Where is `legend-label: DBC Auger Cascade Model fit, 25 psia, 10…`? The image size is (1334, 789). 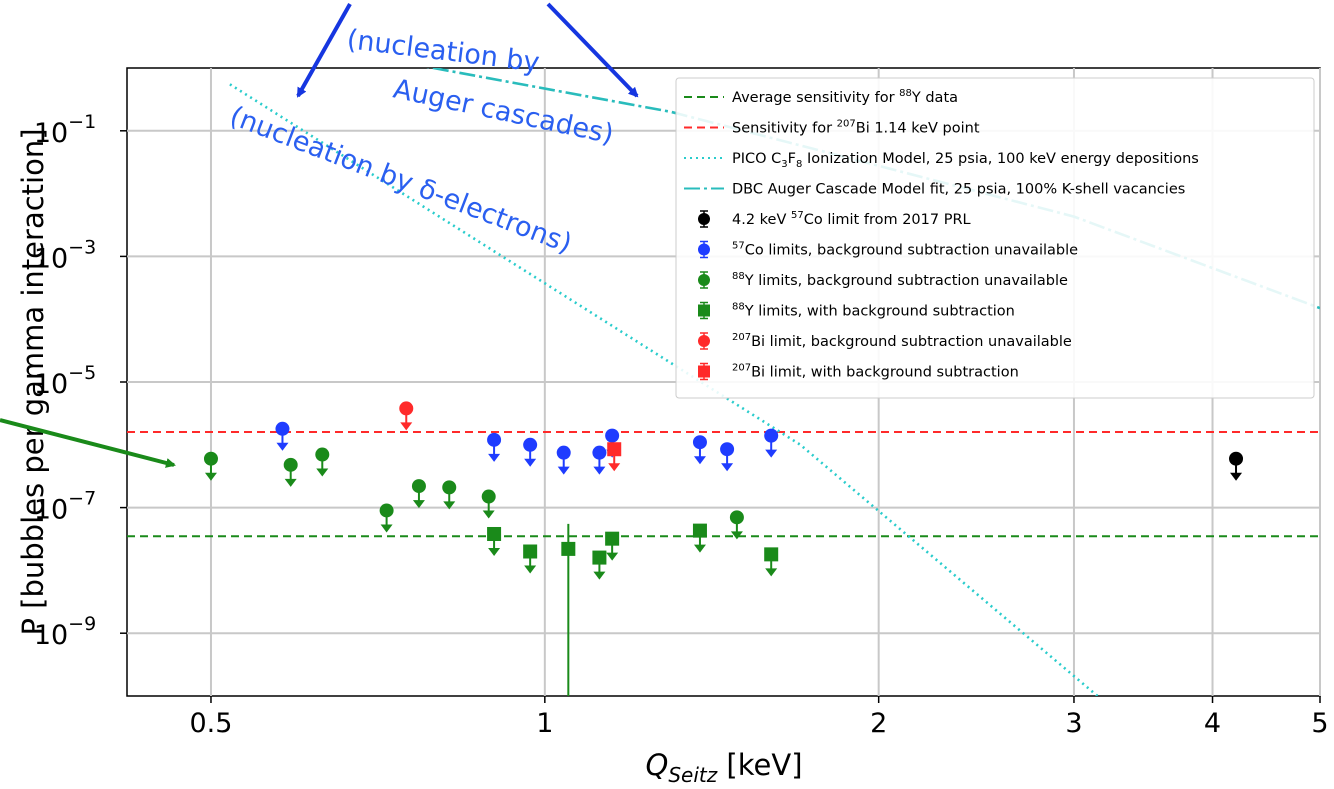
legend-label: DBC Auger Cascade Model fit, 25 psia, 10… is located at coordinates (958, 190).